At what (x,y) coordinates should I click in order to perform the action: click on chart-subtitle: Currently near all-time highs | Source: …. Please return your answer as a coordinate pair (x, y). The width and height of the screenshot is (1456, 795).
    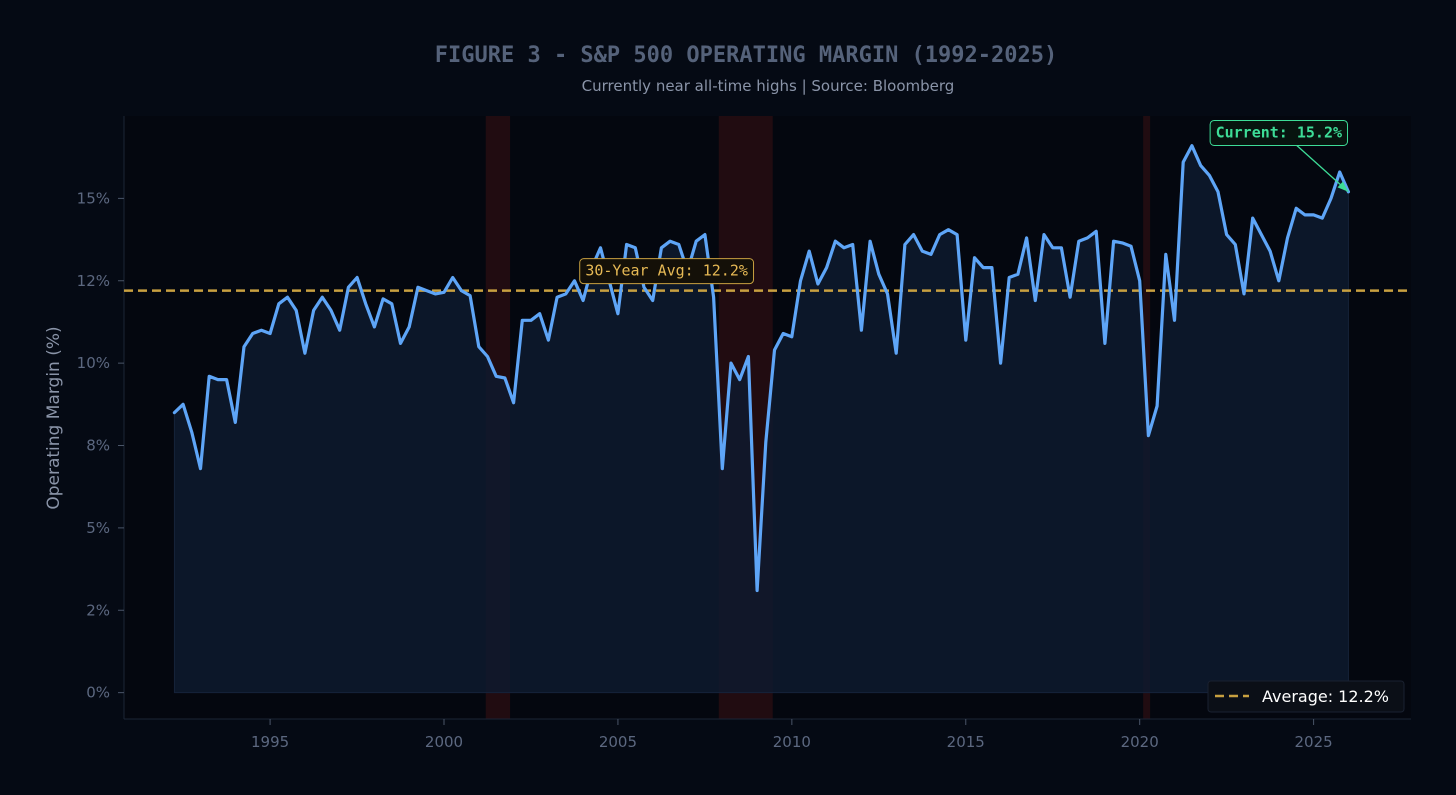
    Looking at the image, I should click on (768, 86).